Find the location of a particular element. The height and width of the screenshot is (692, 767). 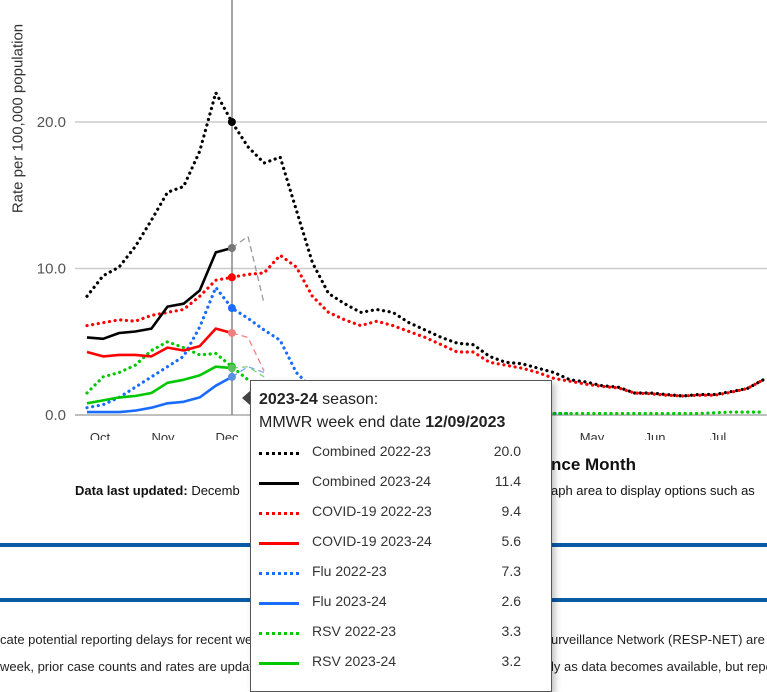

hover-markers is located at coordinates (231, 249).